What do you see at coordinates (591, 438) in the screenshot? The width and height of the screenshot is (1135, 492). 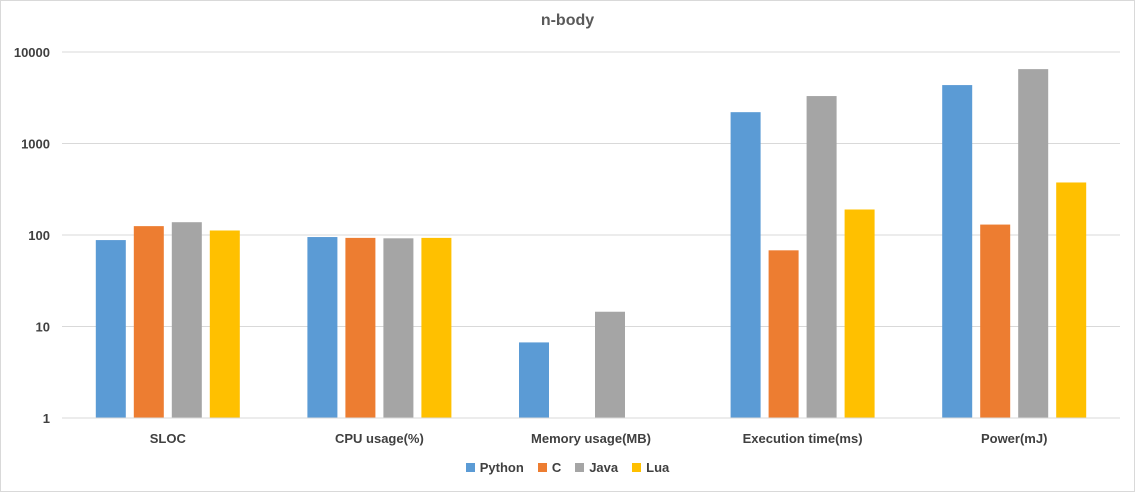 I see `x-category-label: Memory usage(MB)` at bounding box center [591, 438].